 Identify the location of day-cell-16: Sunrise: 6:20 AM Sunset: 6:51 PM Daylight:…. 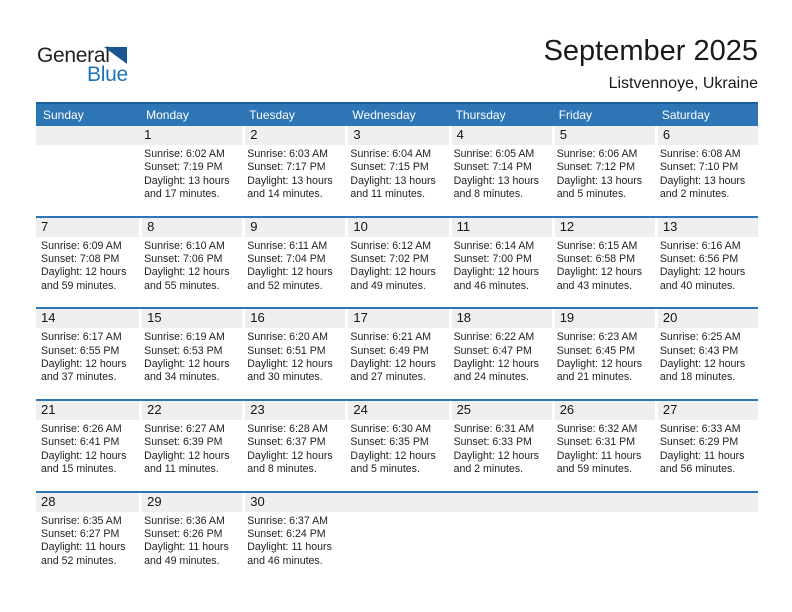
(293, 358).